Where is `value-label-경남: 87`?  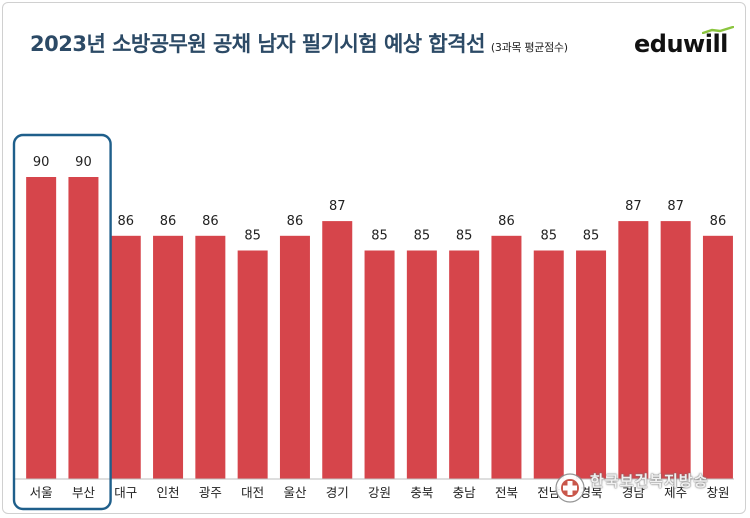 value-label-경남: 87 is located at coordinates (633, 206).